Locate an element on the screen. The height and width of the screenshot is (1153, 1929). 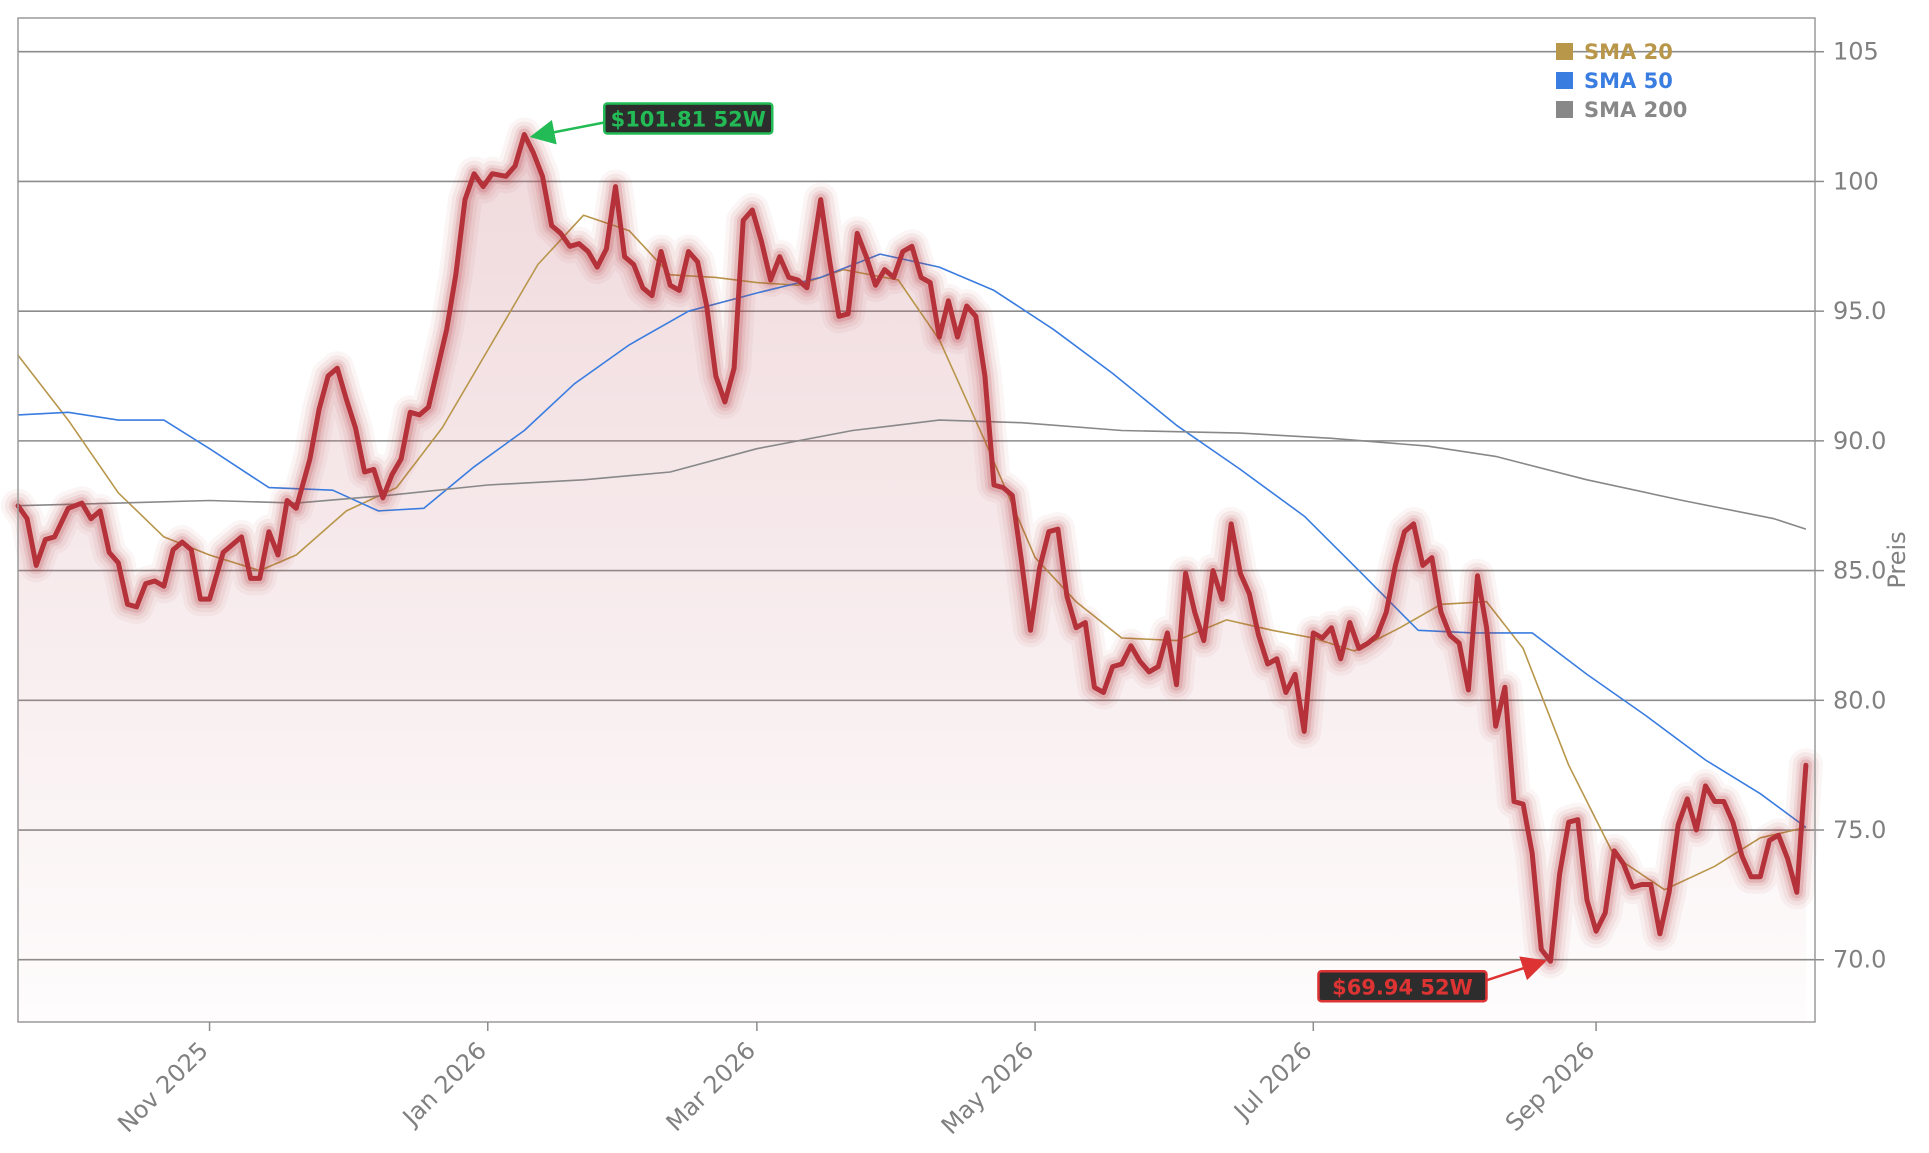
annotation-arrow-high is located at coordinates (567, 132).